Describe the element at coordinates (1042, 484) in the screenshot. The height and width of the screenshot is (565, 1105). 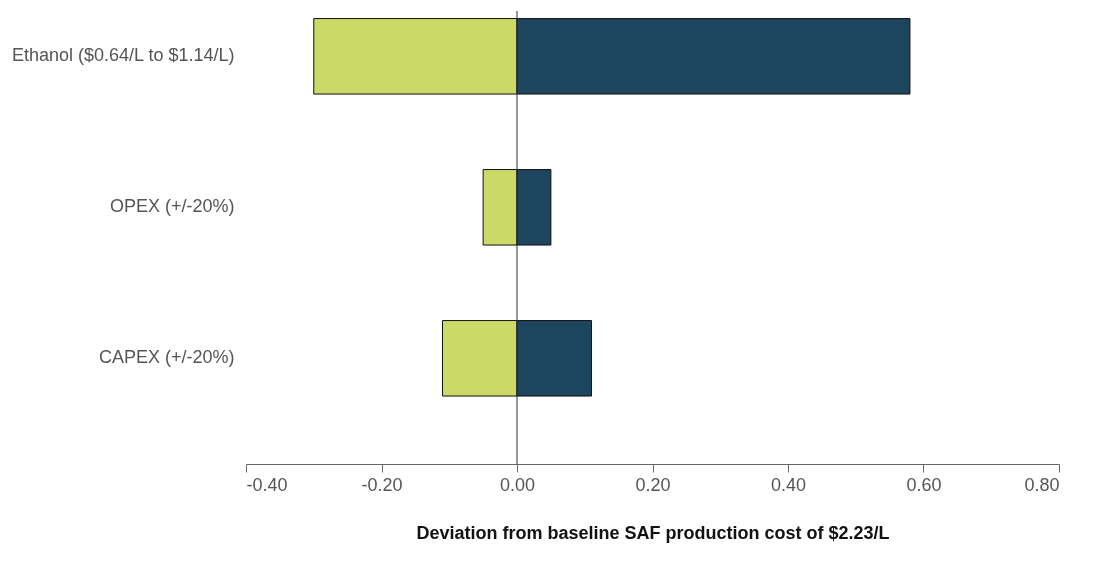
I see `x-tick-label: 0.80` at that location.